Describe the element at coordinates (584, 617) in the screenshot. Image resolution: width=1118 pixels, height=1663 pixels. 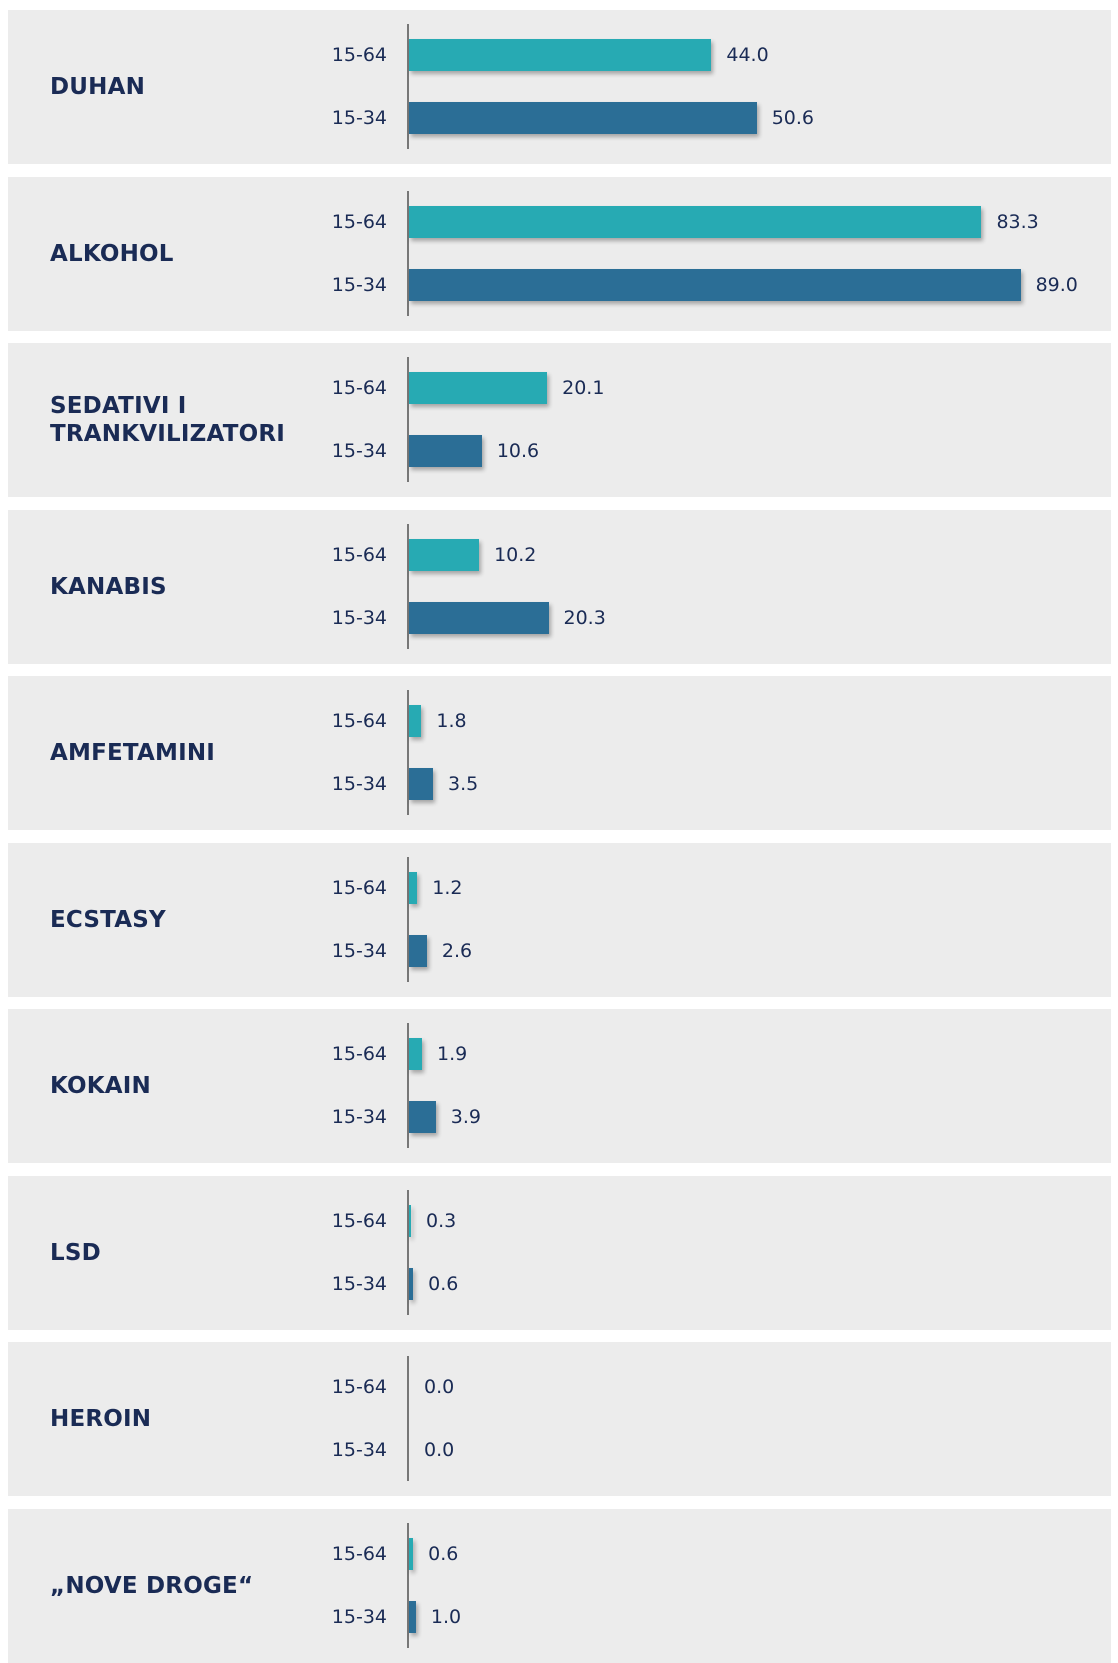
I see `value-label: 20.3` at that location.